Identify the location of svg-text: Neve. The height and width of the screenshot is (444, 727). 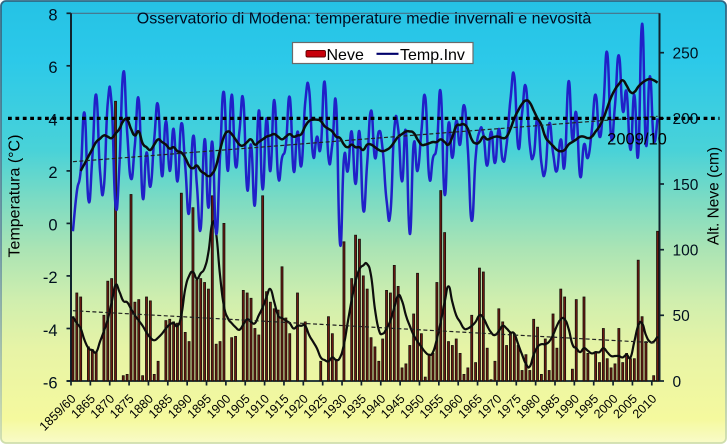
(345, 55).